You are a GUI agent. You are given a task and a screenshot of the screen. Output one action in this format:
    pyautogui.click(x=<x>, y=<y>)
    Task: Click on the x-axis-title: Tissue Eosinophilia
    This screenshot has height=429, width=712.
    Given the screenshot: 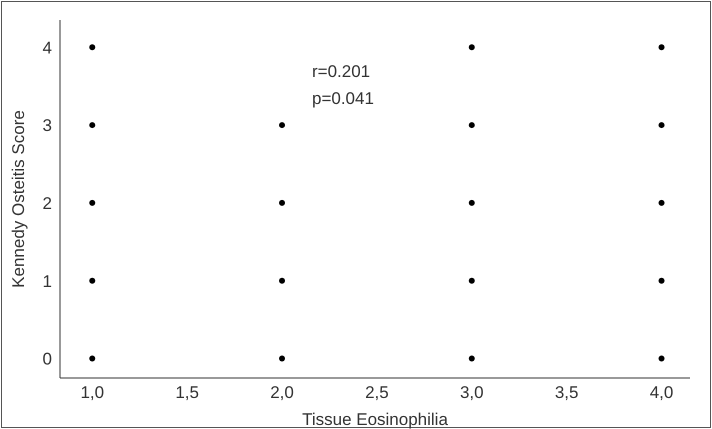 What is the action you would take?
    pyautogui.click(x=375, y=419)
    